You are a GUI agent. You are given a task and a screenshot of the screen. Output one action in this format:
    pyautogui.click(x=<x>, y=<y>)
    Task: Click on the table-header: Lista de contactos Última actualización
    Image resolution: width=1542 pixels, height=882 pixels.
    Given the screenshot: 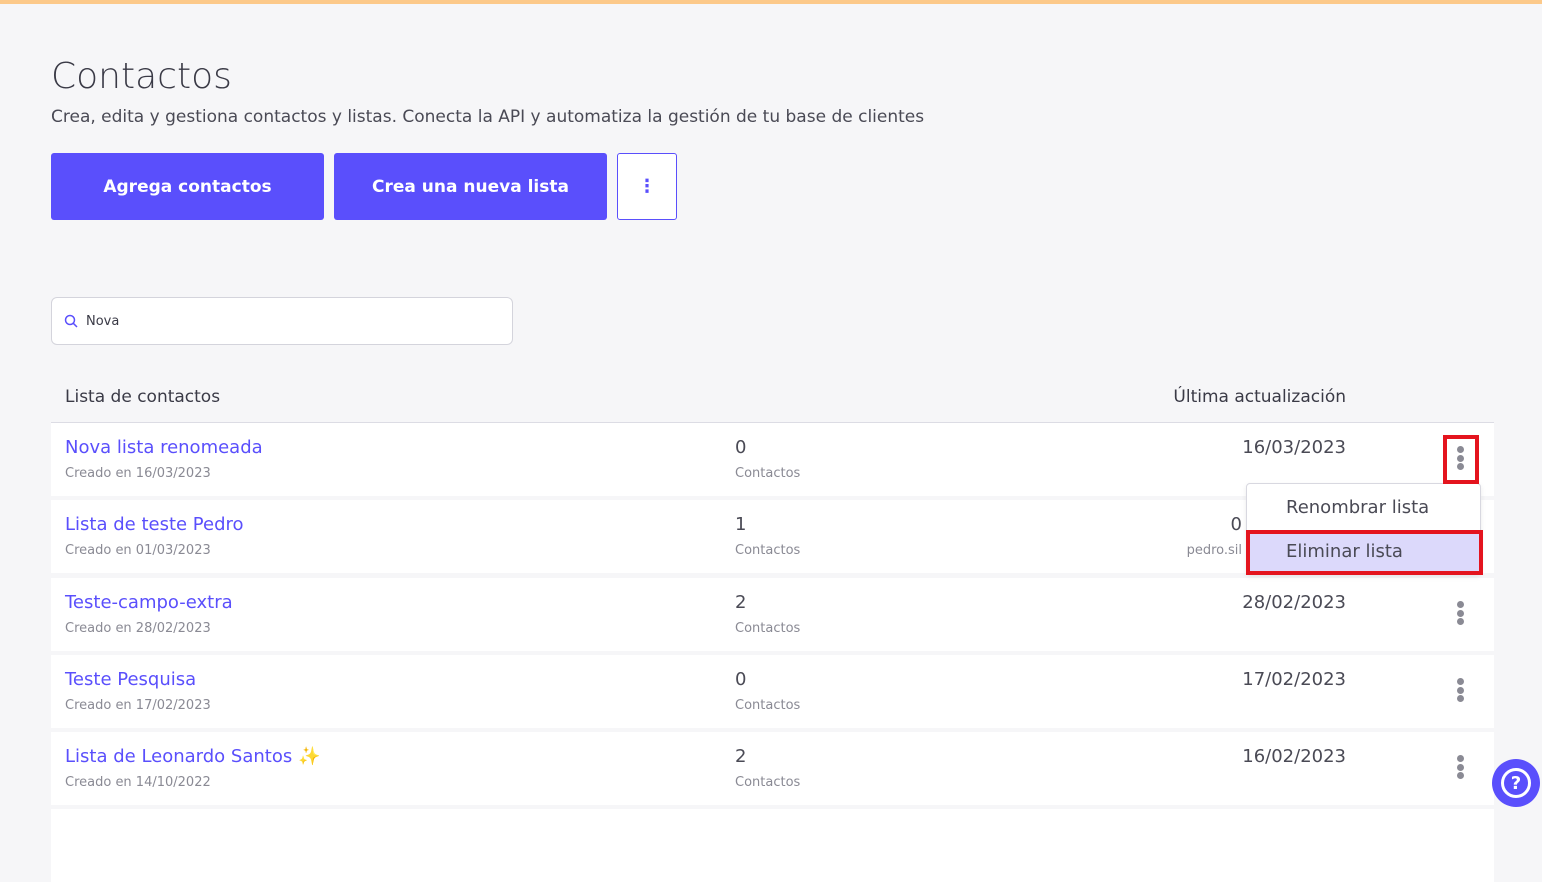 What is the action you would take?
    pyautogui.click(x=772, y=401)
    